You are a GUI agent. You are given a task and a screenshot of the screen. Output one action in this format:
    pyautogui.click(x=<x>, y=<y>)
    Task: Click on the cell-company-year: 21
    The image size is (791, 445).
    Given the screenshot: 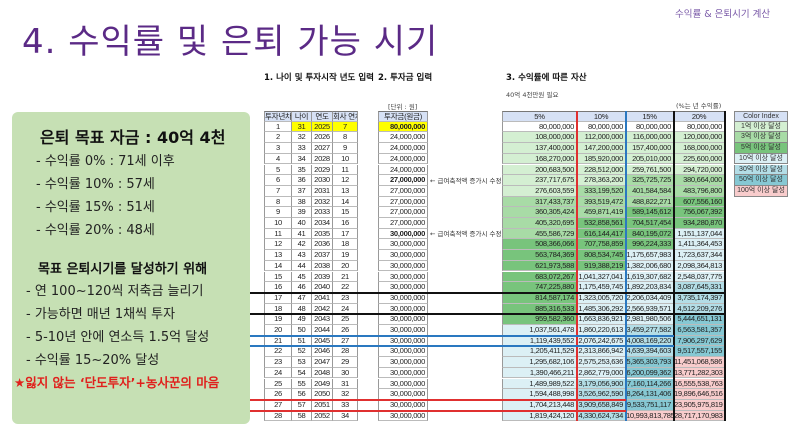 What is the action you would take?
    pyautogui.click(x=345, y=277)
    